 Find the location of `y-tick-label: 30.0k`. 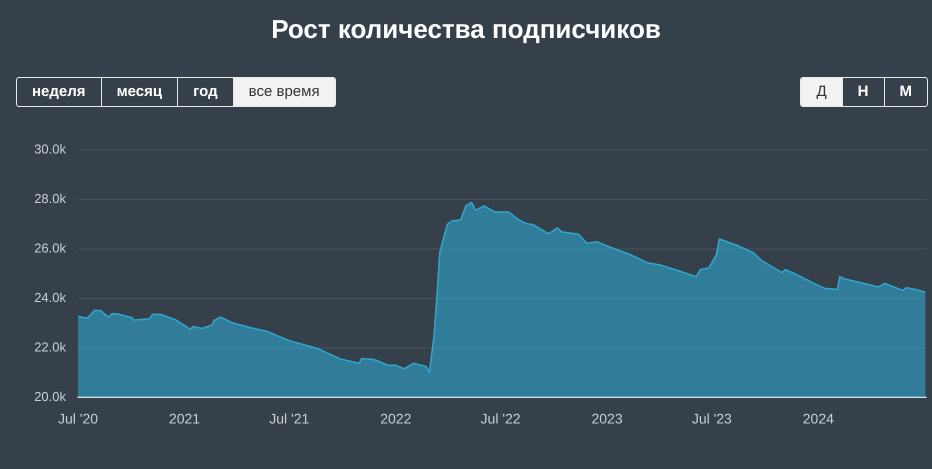

y-tick-label: 30.0k is located at coordinates (50, 149).